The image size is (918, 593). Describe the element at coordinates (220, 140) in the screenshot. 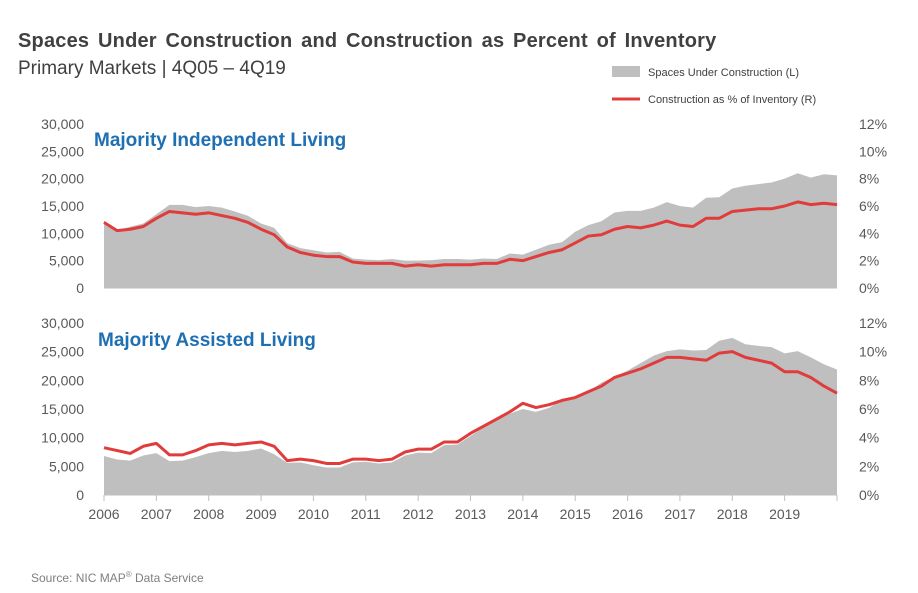

I see `panel-title-1: Majority Independent Living` at that location.